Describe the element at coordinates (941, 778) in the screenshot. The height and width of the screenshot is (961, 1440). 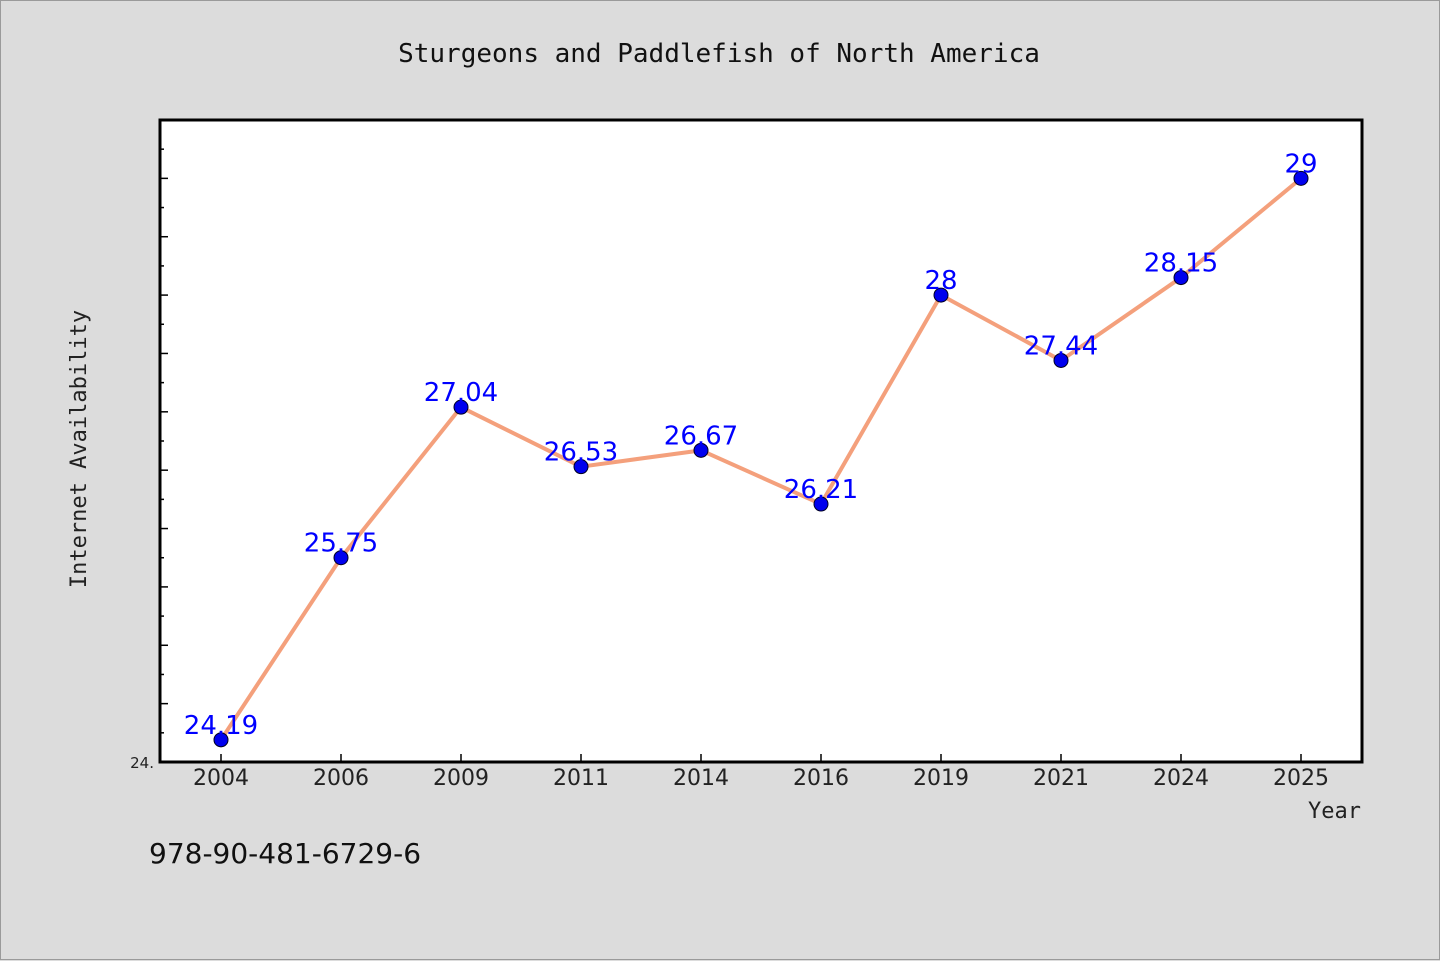
I see `x-tick-label: 2019` at that location.